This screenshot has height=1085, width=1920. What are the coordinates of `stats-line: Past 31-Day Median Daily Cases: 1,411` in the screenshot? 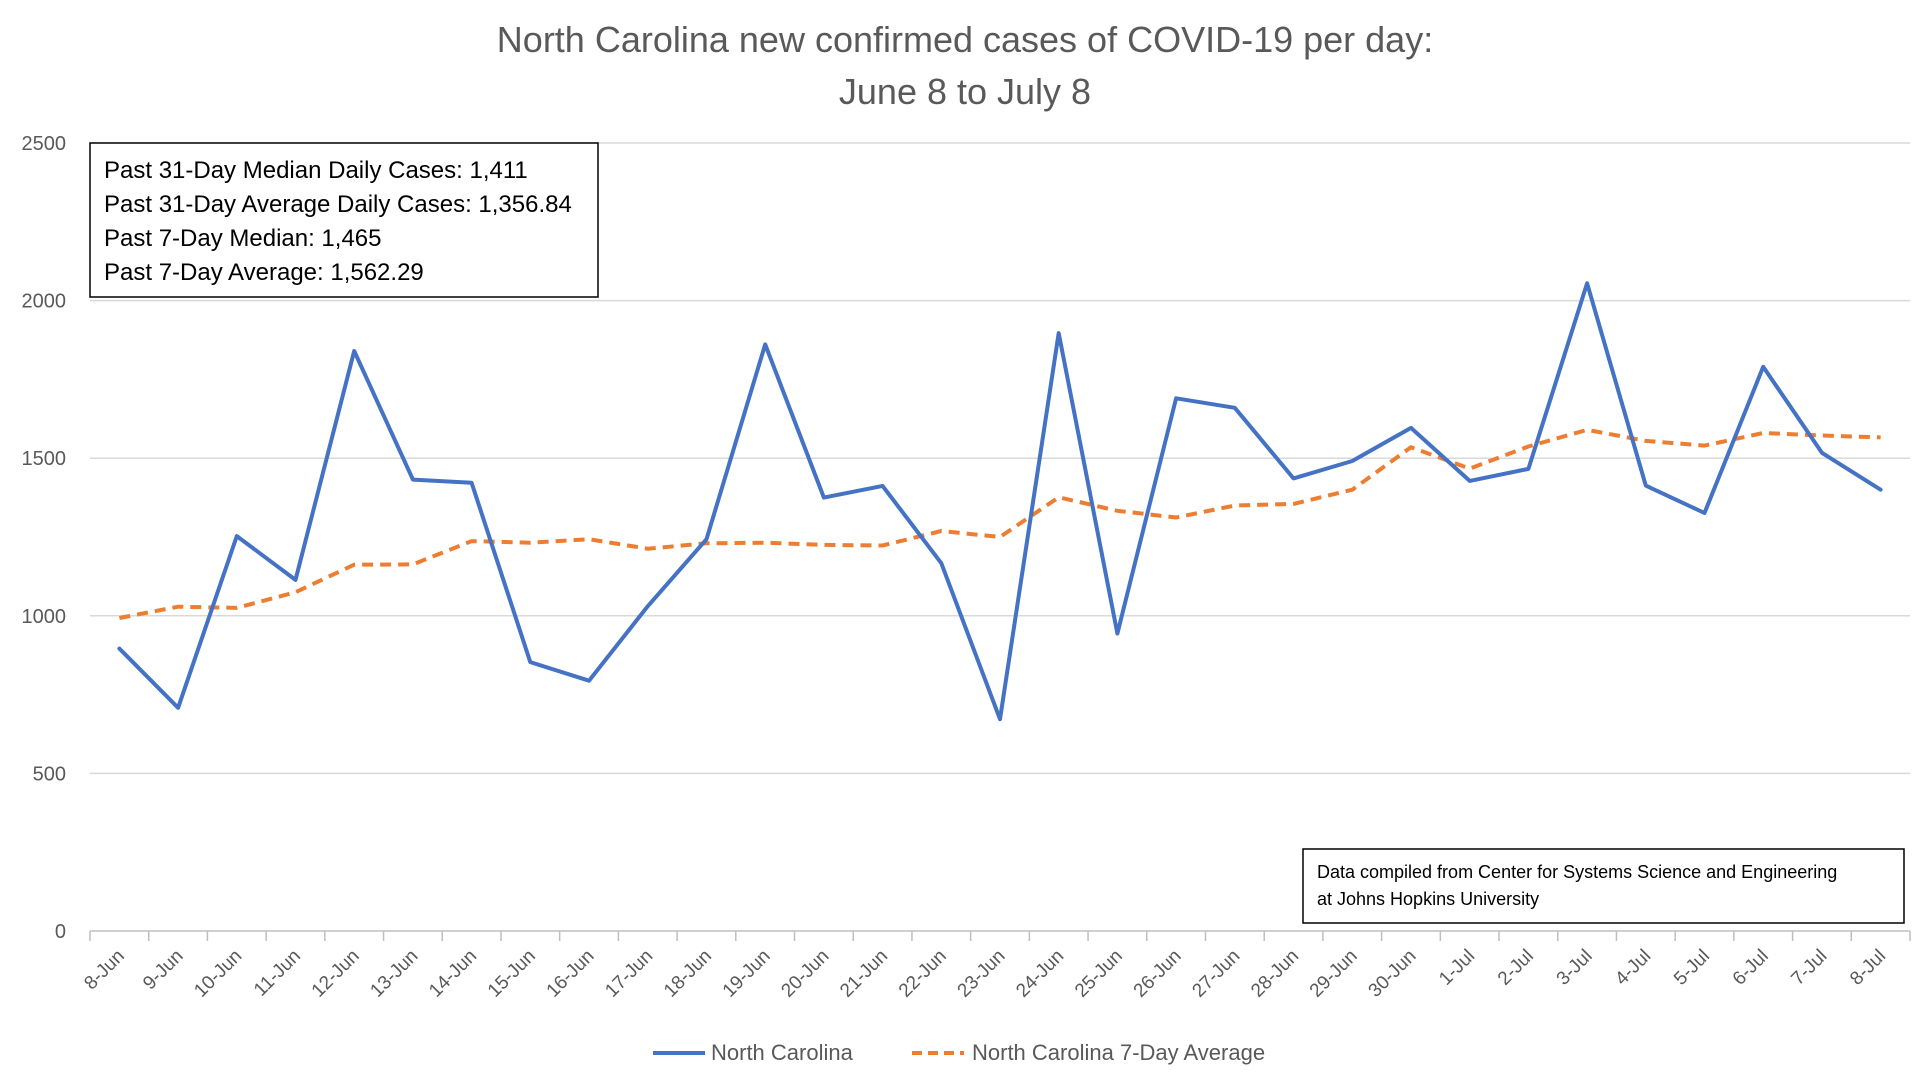 It's located at (316, 170).